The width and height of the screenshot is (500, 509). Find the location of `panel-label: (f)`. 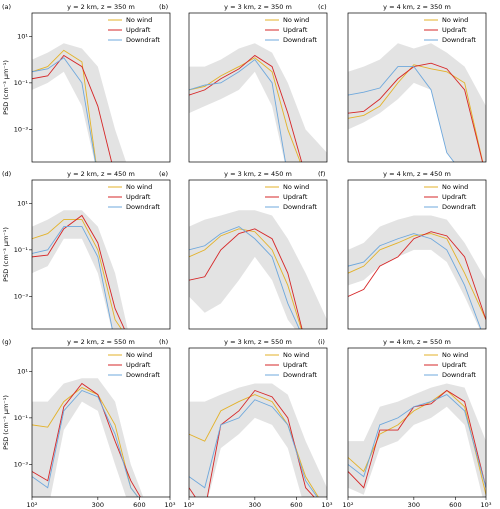

panel-label: (f) is located at coordinates (321, 174).